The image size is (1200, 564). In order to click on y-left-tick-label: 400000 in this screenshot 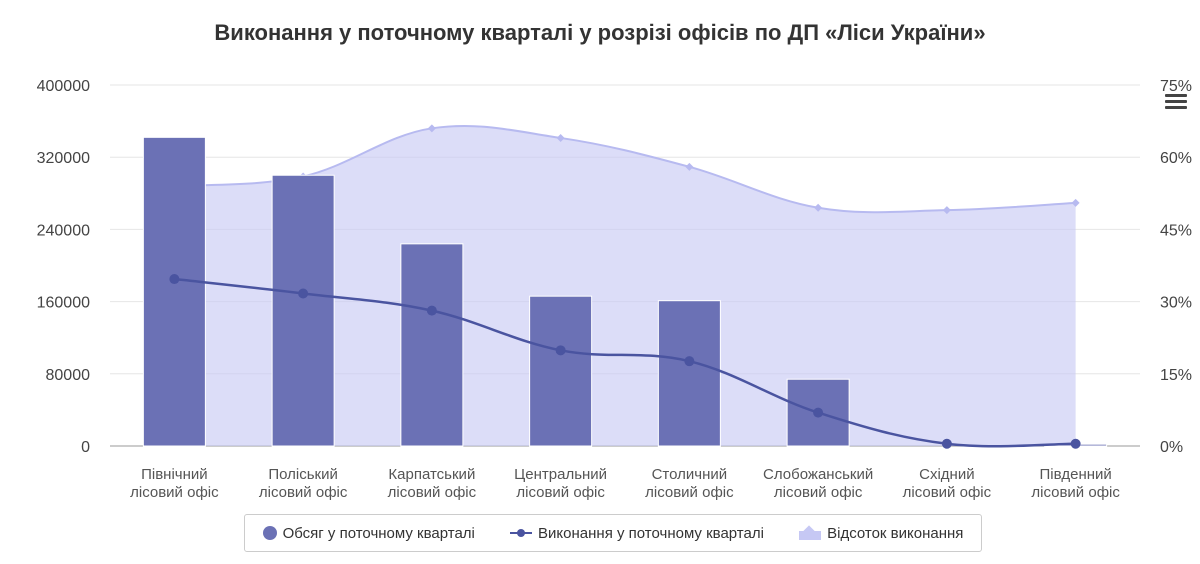, I will do `click(63, 86)`.